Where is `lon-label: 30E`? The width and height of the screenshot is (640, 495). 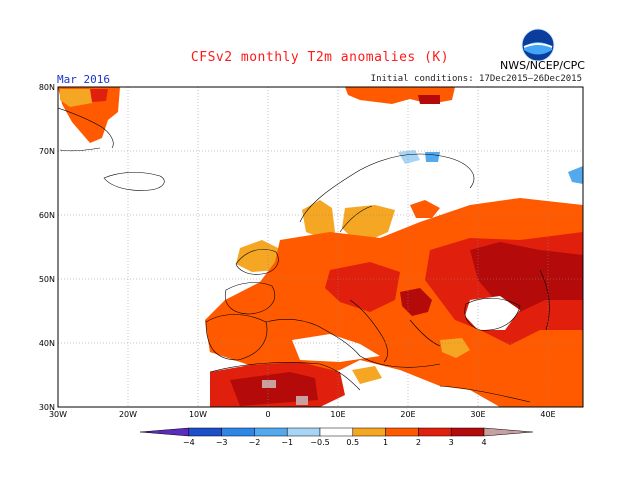 lon-label: 30E is located at coordinates (477, 414).